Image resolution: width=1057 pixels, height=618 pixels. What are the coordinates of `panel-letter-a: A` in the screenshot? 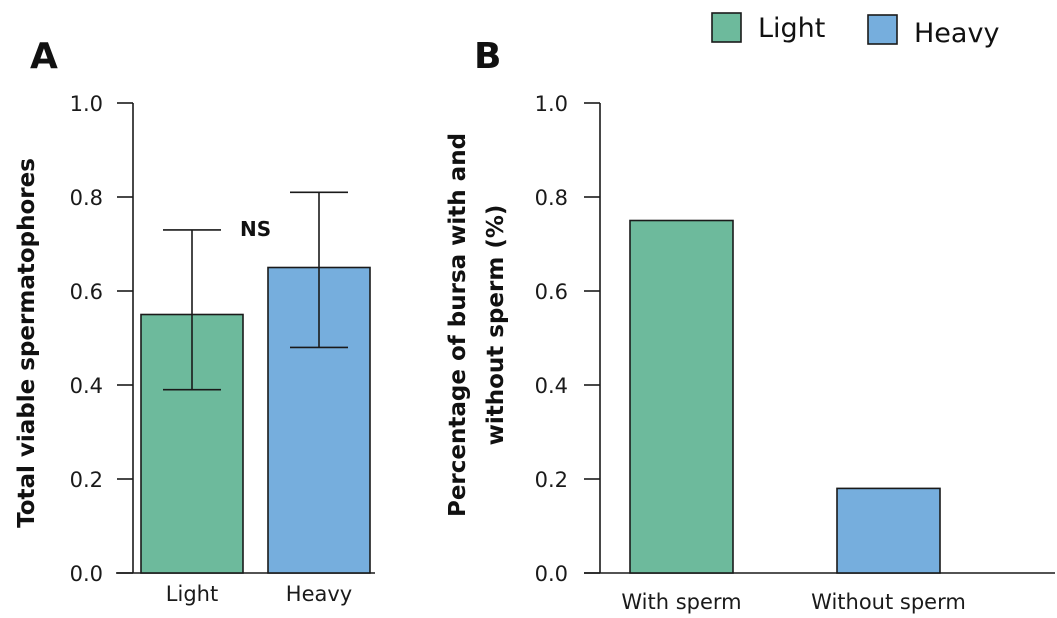 It's located at (44, 56).